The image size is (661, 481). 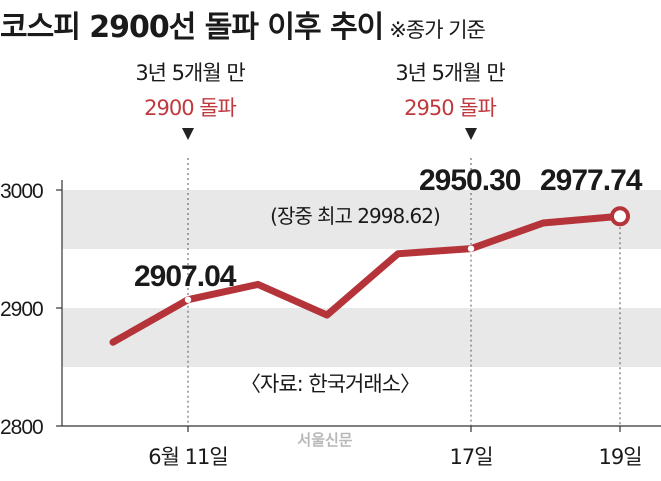 I want to click on x-tick-label: 6월 11일, so click(x=187, y=457).